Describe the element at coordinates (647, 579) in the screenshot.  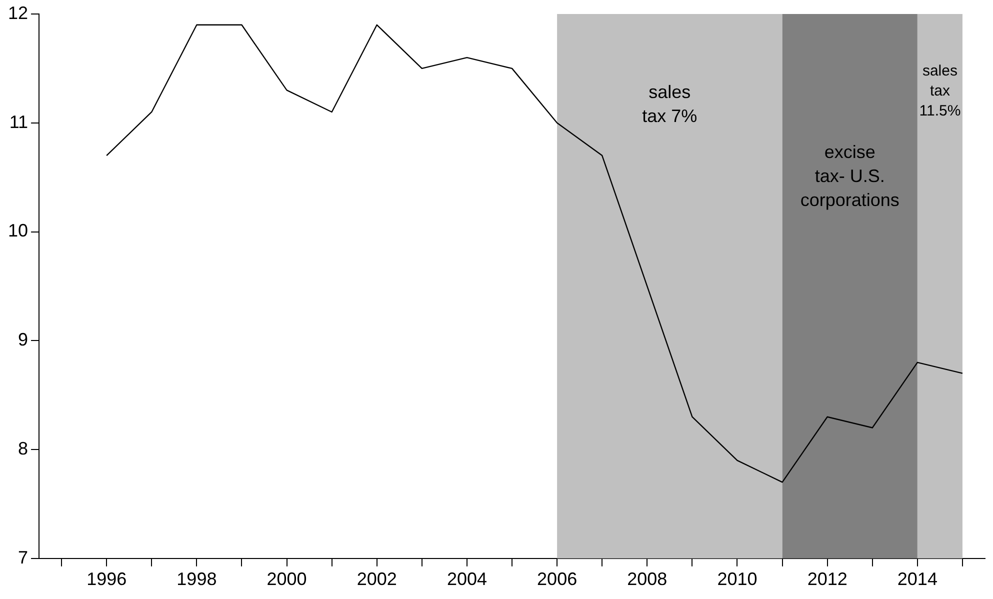
I see `x-tick-label: 2008` at that location.